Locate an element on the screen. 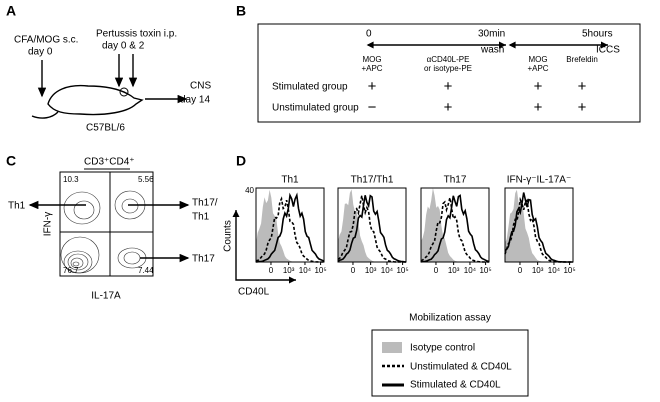 This screenshot has height=402, width=660. legend-item: Stimulated & CD40L is located at coordinates (455, 385).